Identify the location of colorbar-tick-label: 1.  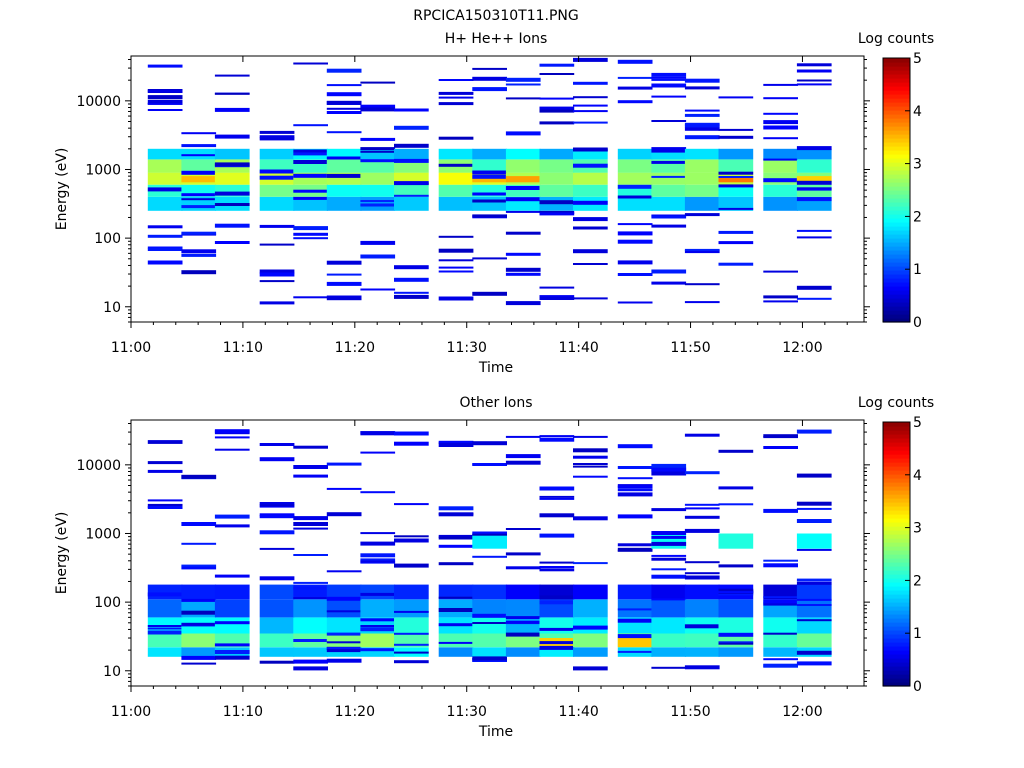
(917, 634).